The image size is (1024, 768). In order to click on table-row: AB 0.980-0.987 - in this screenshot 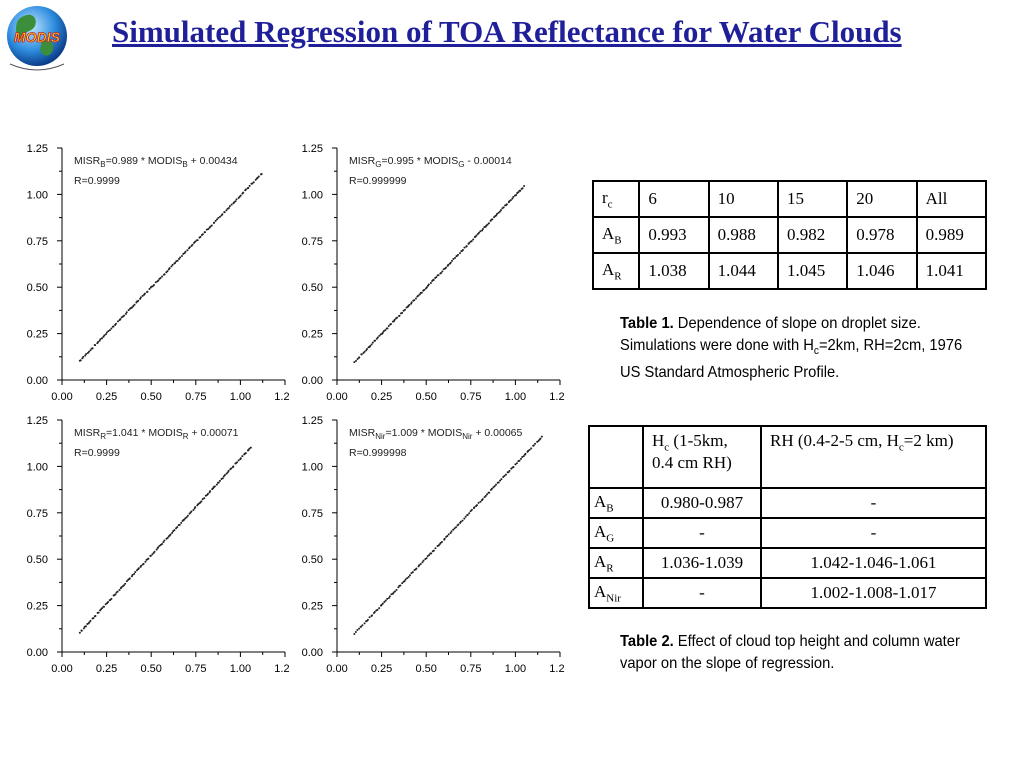, I will do `click(787, 503)`.